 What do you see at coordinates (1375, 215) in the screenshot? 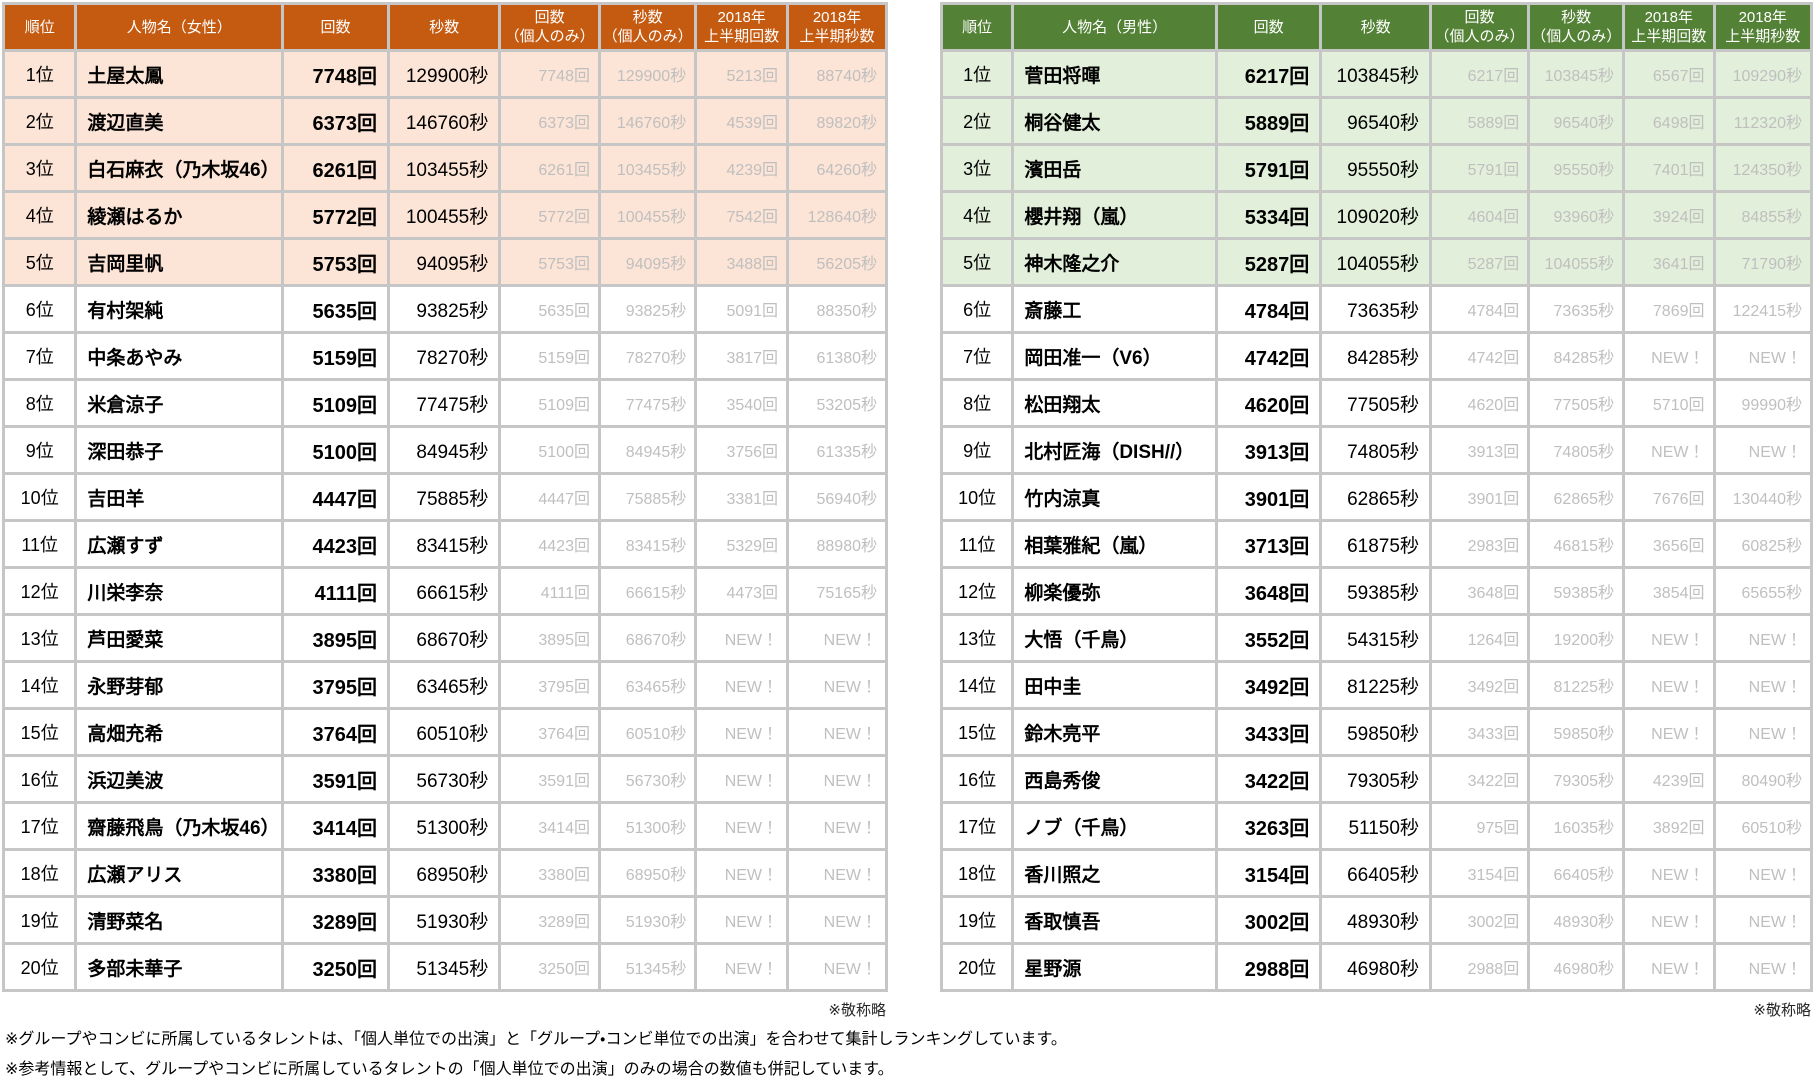
I see `seconds-cell: 109020秒` at bounding box center [1375, 215].